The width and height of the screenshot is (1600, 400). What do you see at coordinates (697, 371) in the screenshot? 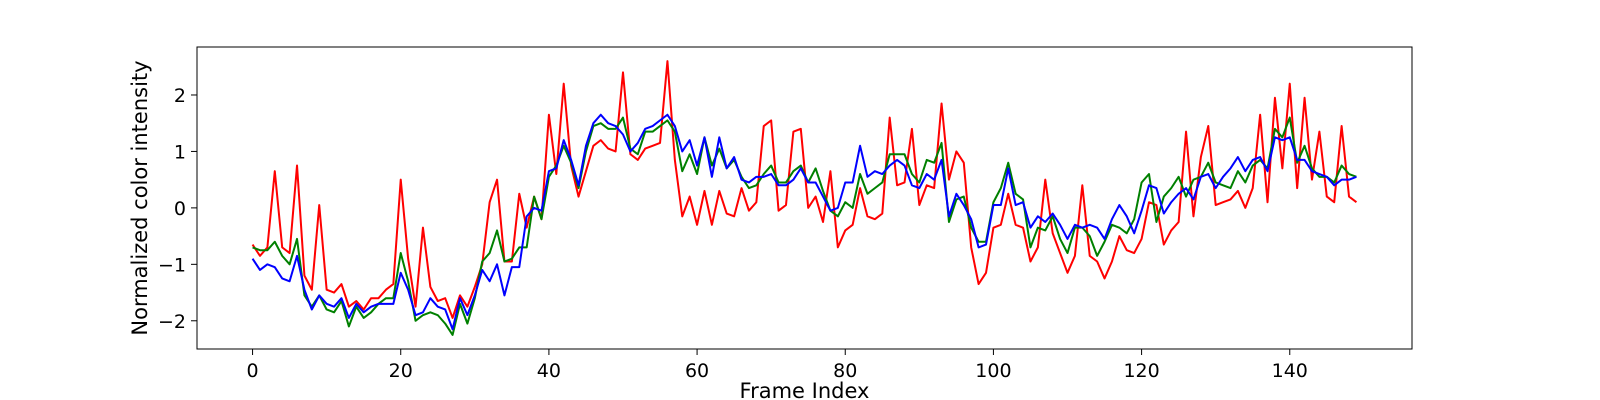
I see `x-tick-label: 60` at bounding box center [697, 371].